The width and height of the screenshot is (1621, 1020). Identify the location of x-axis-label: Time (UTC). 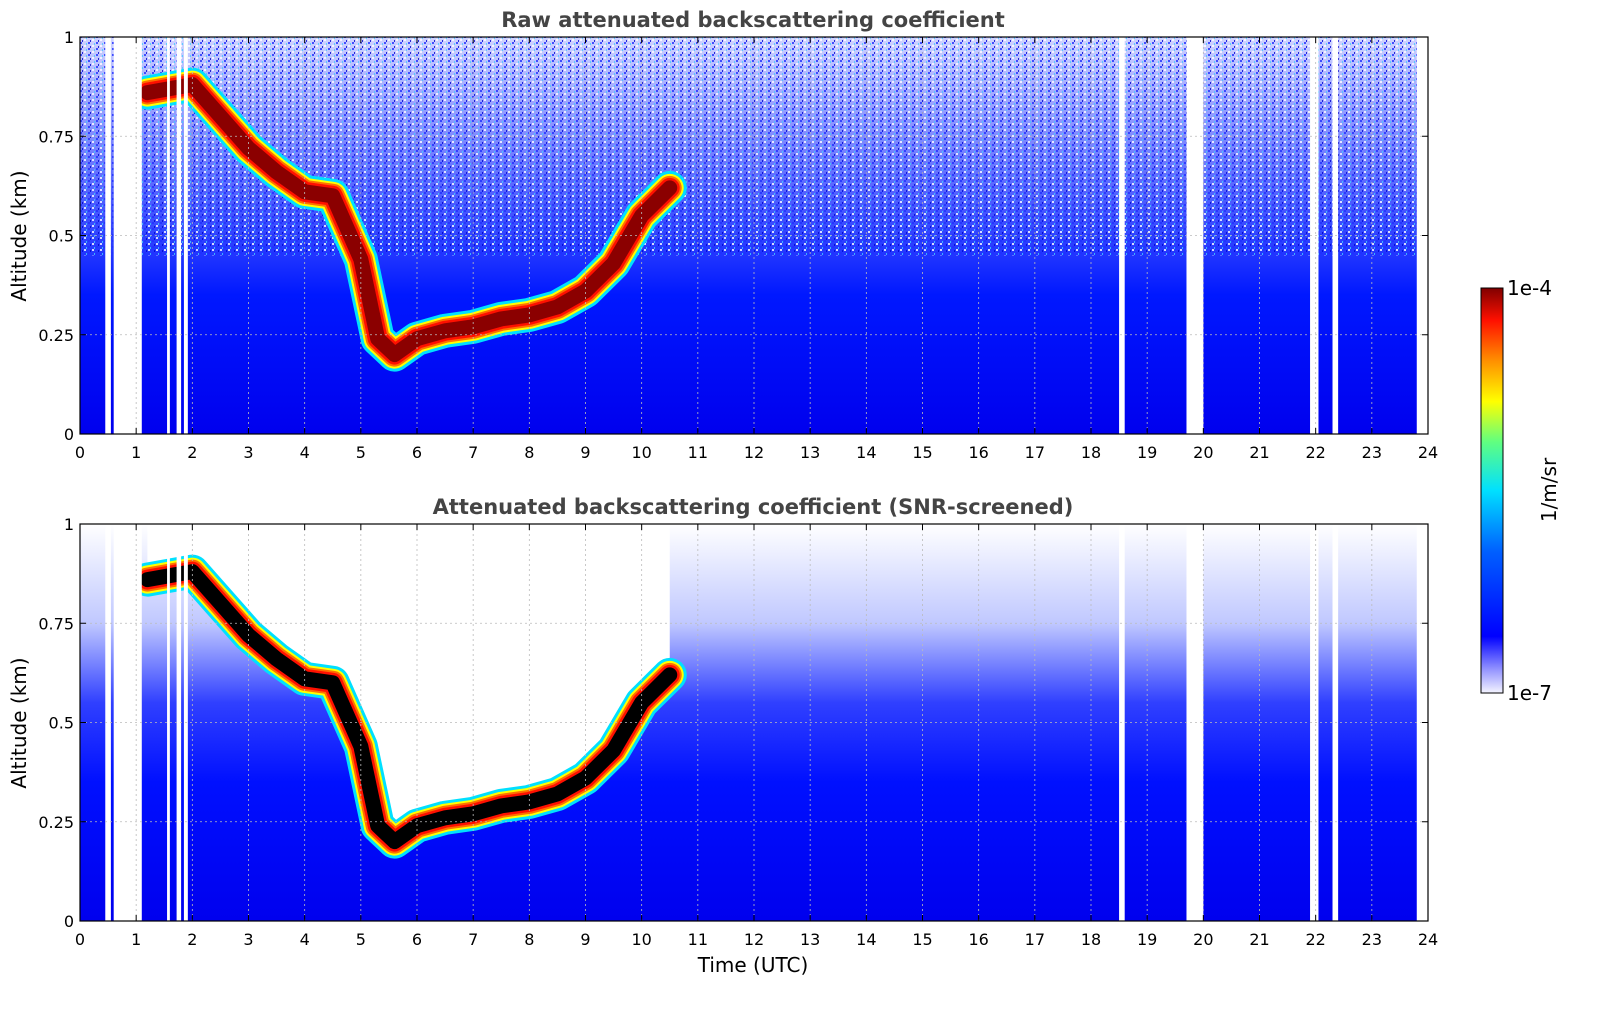
(753, 965).